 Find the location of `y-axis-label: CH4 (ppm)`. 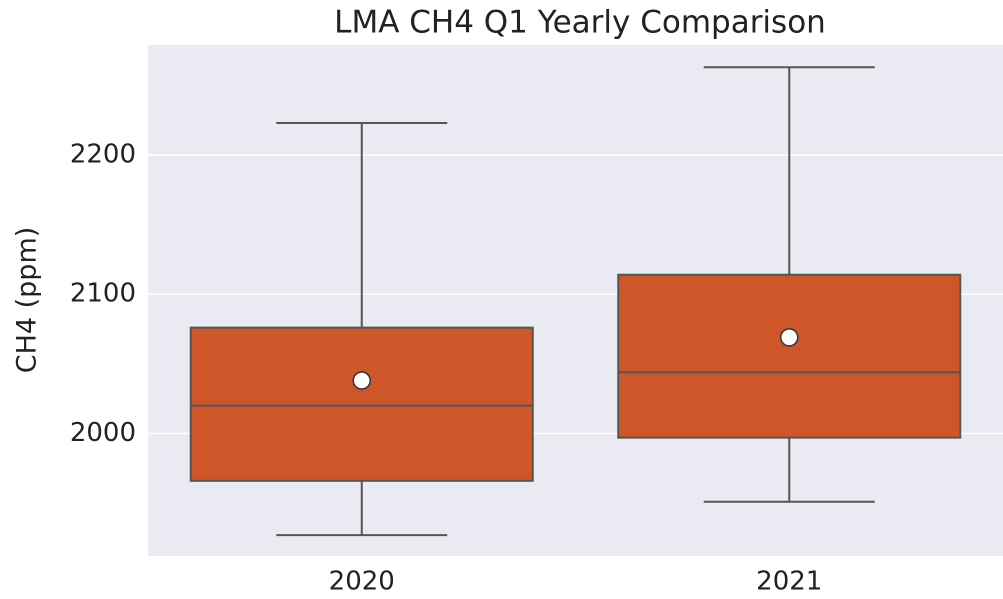

y-axis-label: CH4 (ppm) is located at coordinates (27, 300).